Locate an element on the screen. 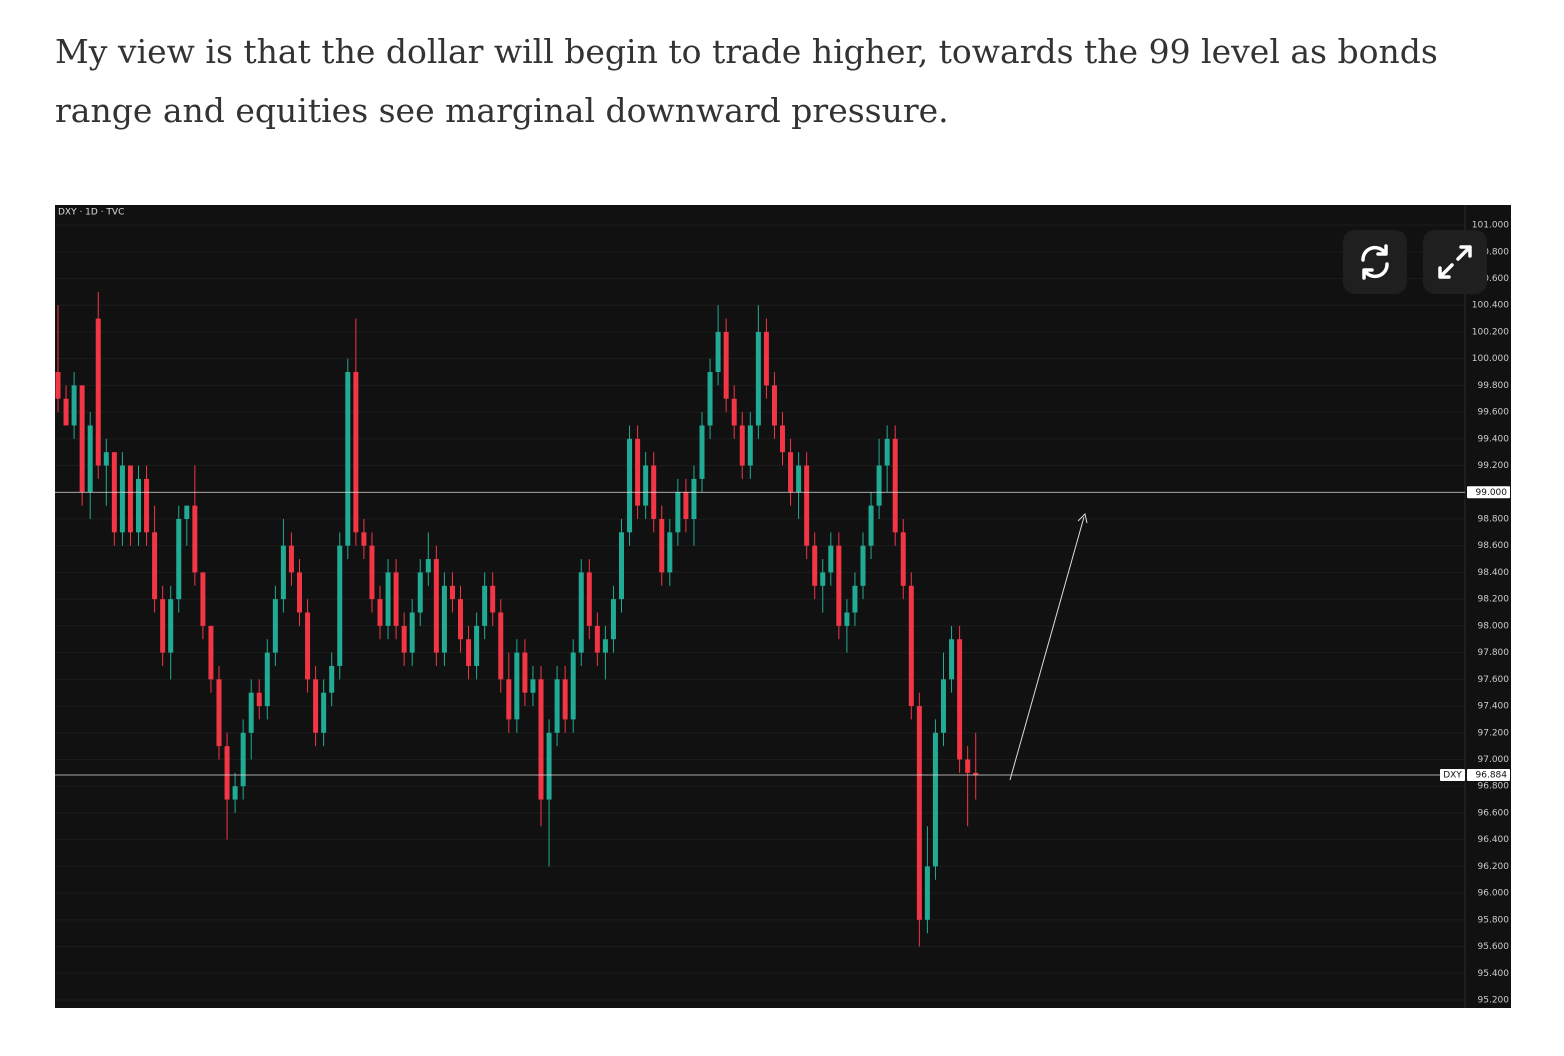 This screenshot has width=1564, height=1056. y-tick-label: 101.000 is located at coordinates (1490, 226).